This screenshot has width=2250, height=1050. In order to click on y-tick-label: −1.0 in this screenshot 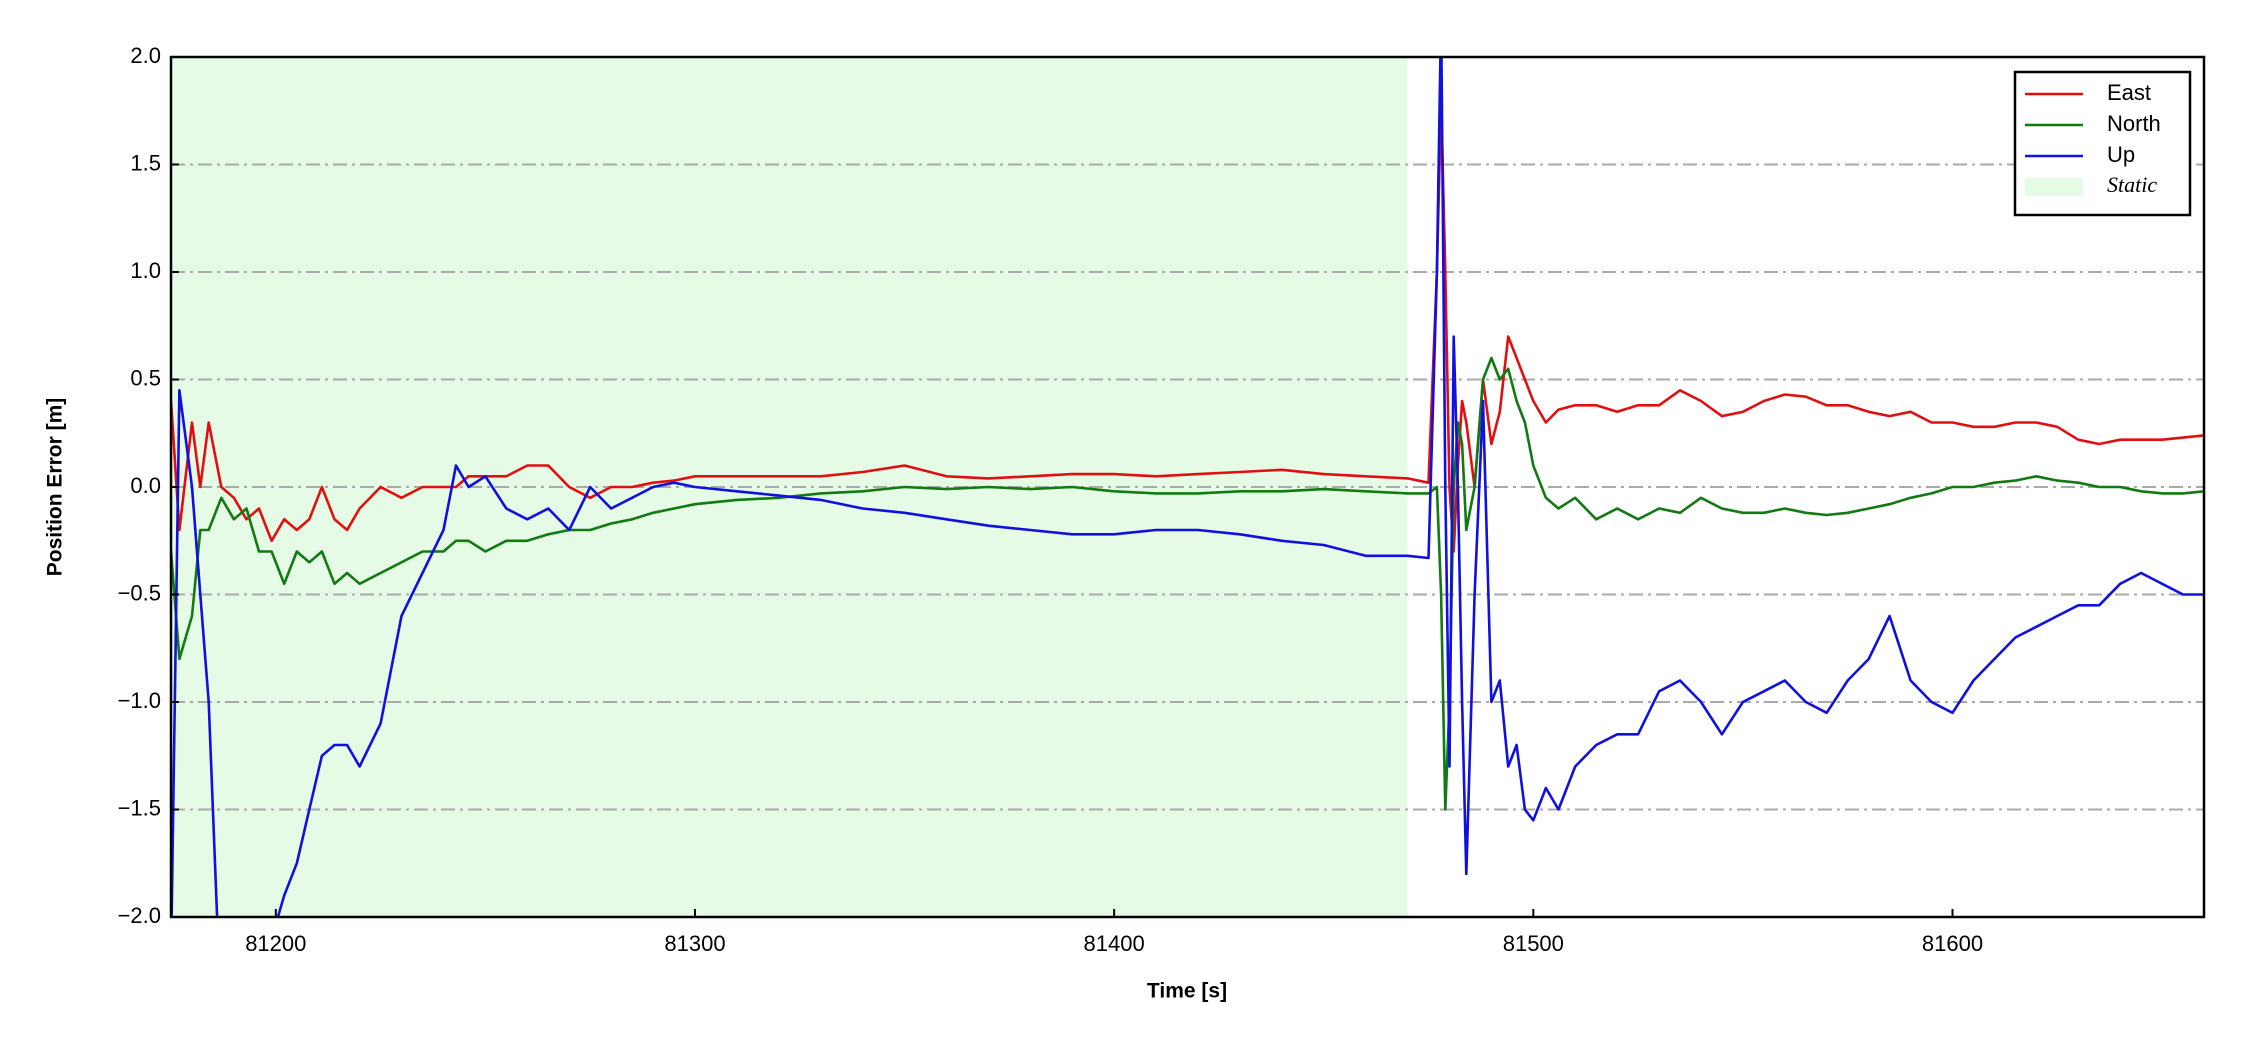, I will do `click(139, 700)`.